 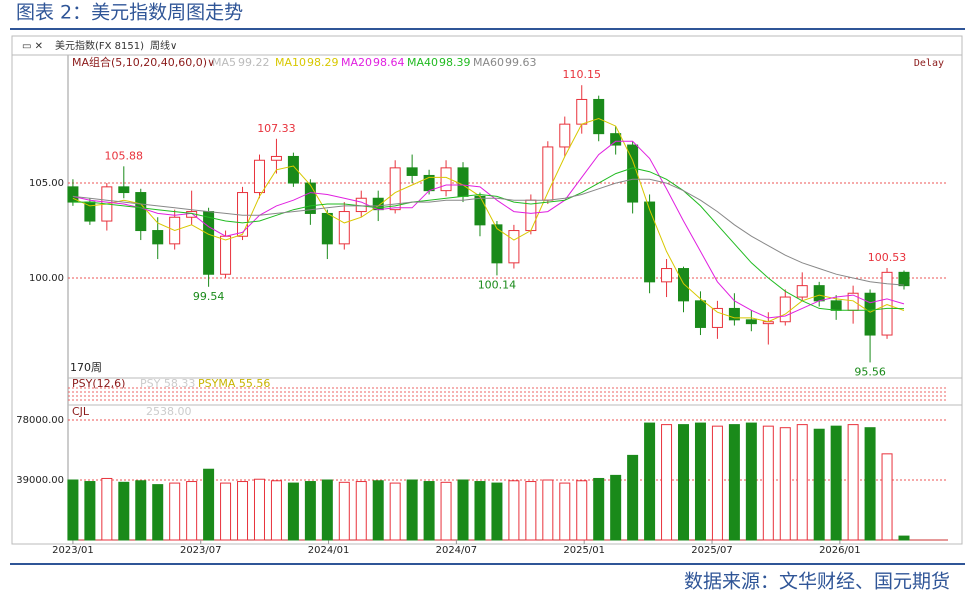 What do you see at coordinates (46, 278) in the screenshot?
I see `y-tick-label: 100.00` at bounding box center [46, 278].